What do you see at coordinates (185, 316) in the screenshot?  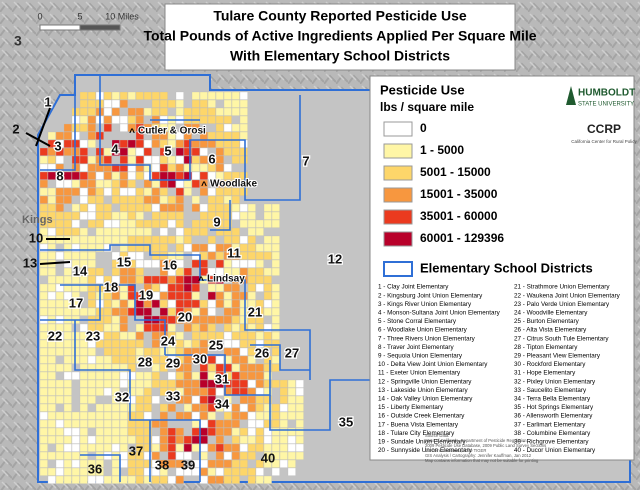 I see `district-number: 20` at bounding box center [185, 316].